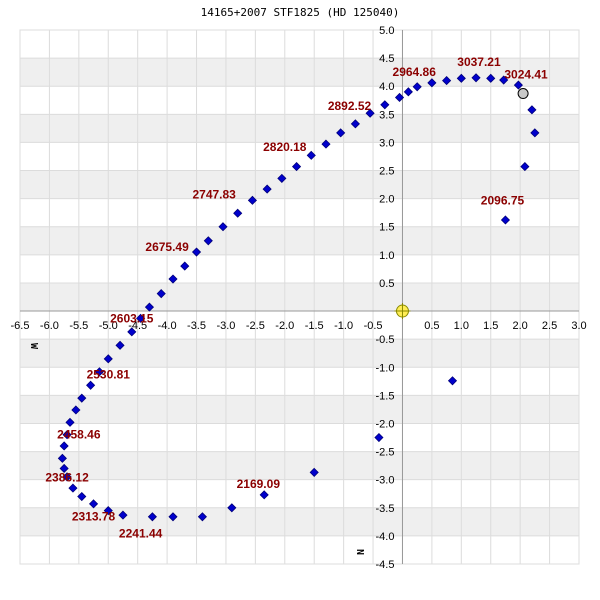  Describe the element at coordinates (386, 256) in the screenshot. I see `y-tick-label: 1.0` at that location.